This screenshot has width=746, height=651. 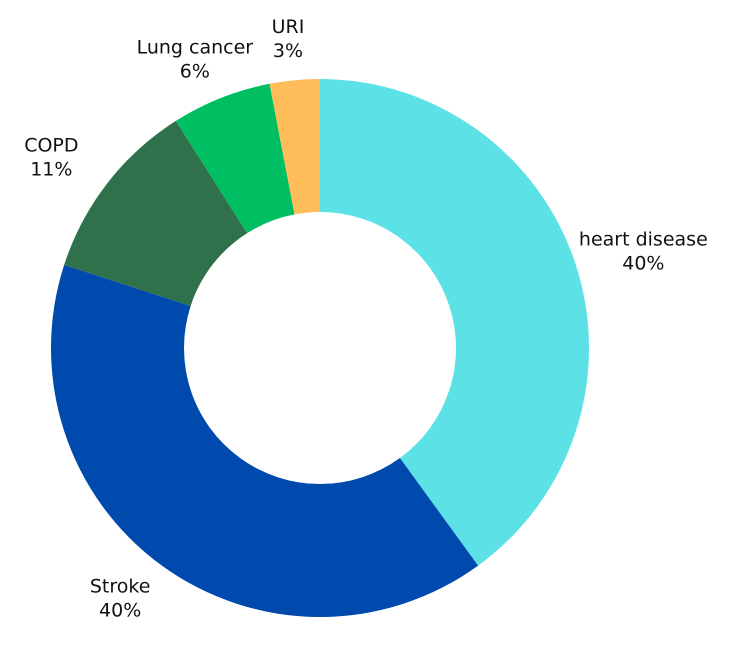 I want to click on slice-label: Lung cancer, so click(x=195, y=47).